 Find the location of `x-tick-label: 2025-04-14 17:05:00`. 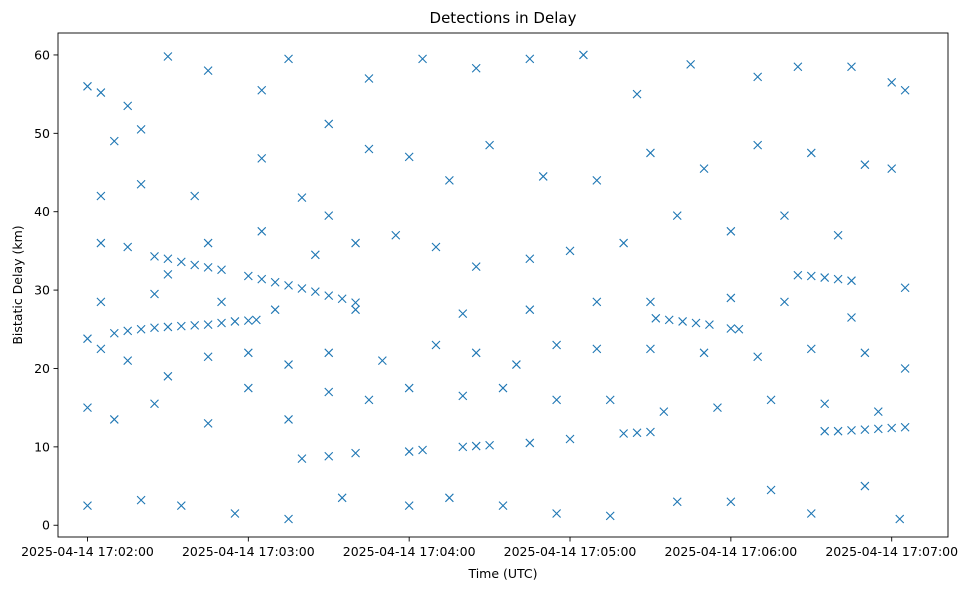

x-tick-label: 2025-04-14 17:05:00 is located at coordinates (570, 551).